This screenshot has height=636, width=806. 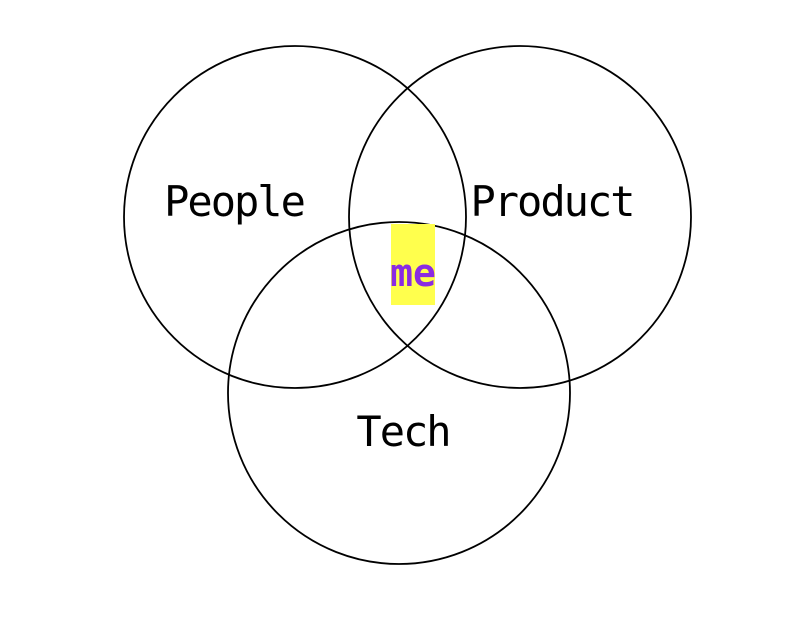 I want to click on people-label: People, so click(x=234, y=201).